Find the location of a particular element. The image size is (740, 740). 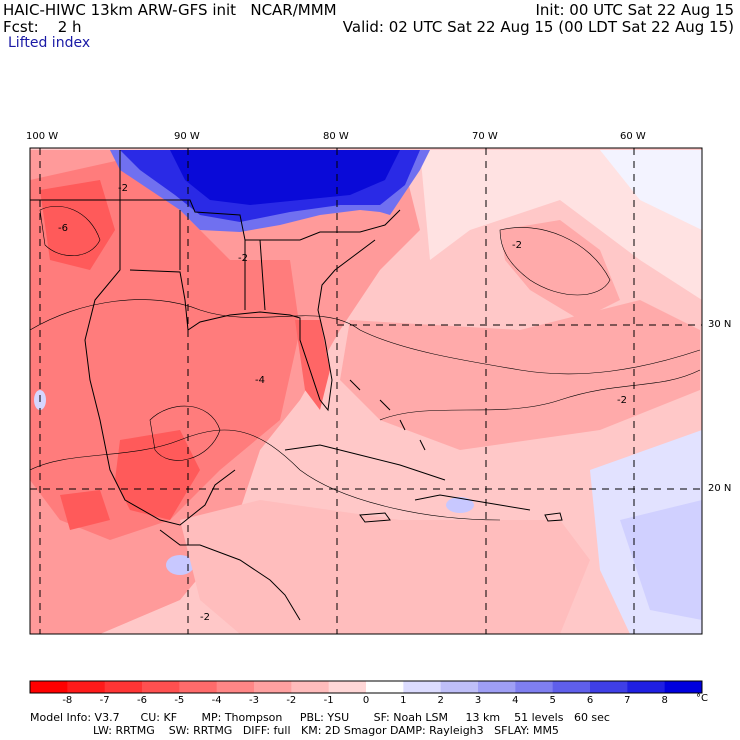

lon-label: 90 W is located at coordinates (187, 136).